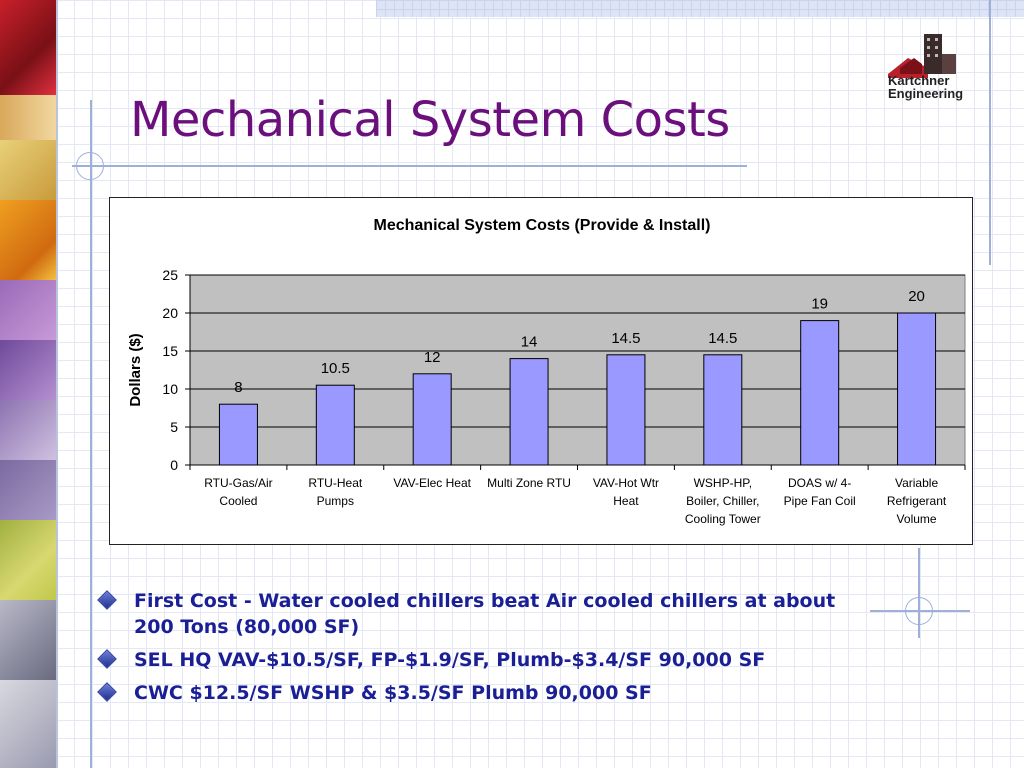  Describe the element at coordinates (430, 120) in the screenshot. I see `slide-title: Mechanical System Costs` at that location.